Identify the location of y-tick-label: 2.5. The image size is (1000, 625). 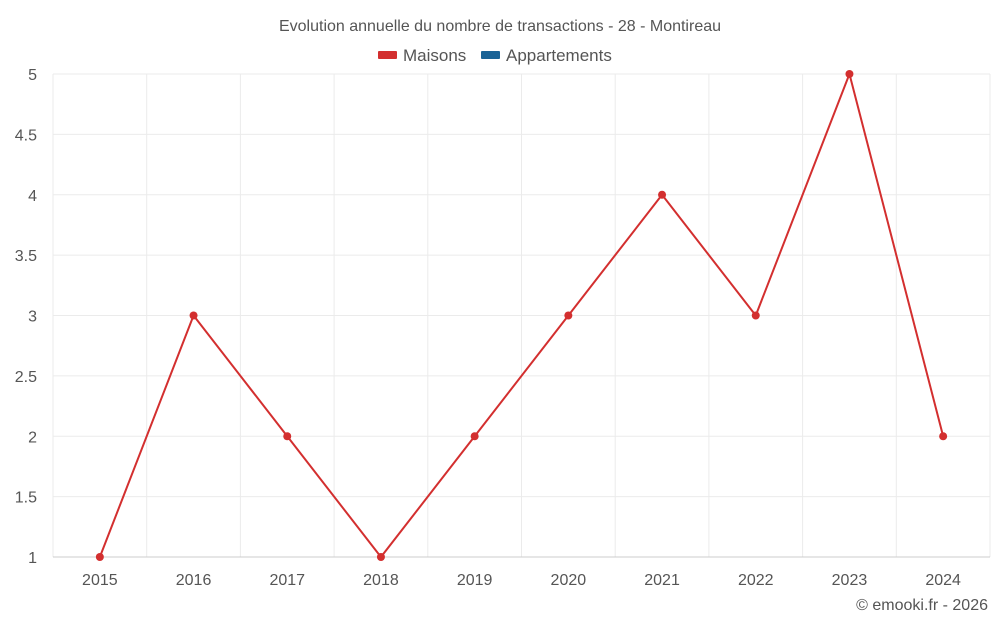
(26, 377).